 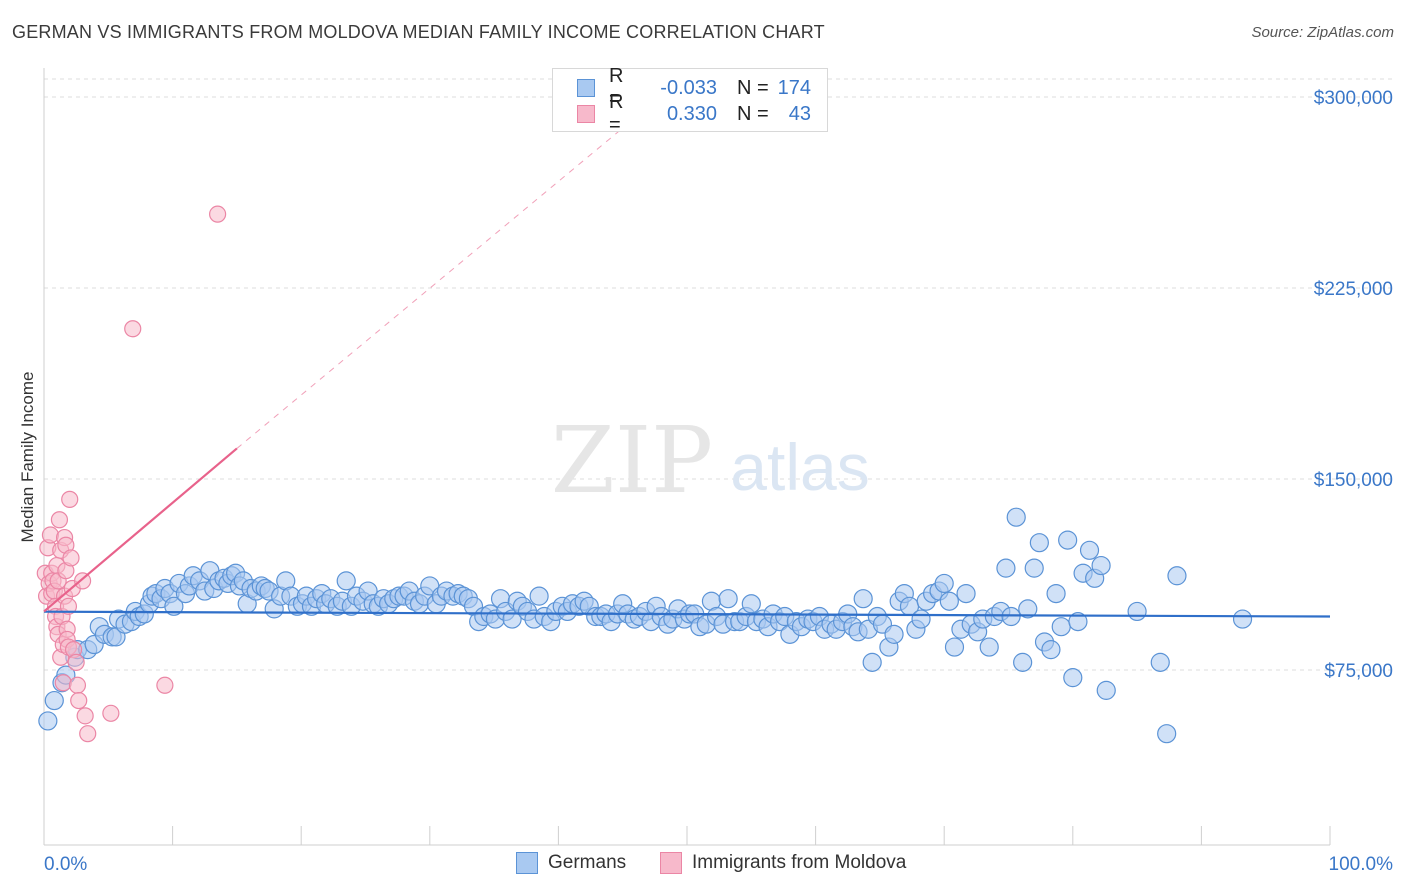 I want to click on legend-r-value: -0.033, so click(x=688, y=87).